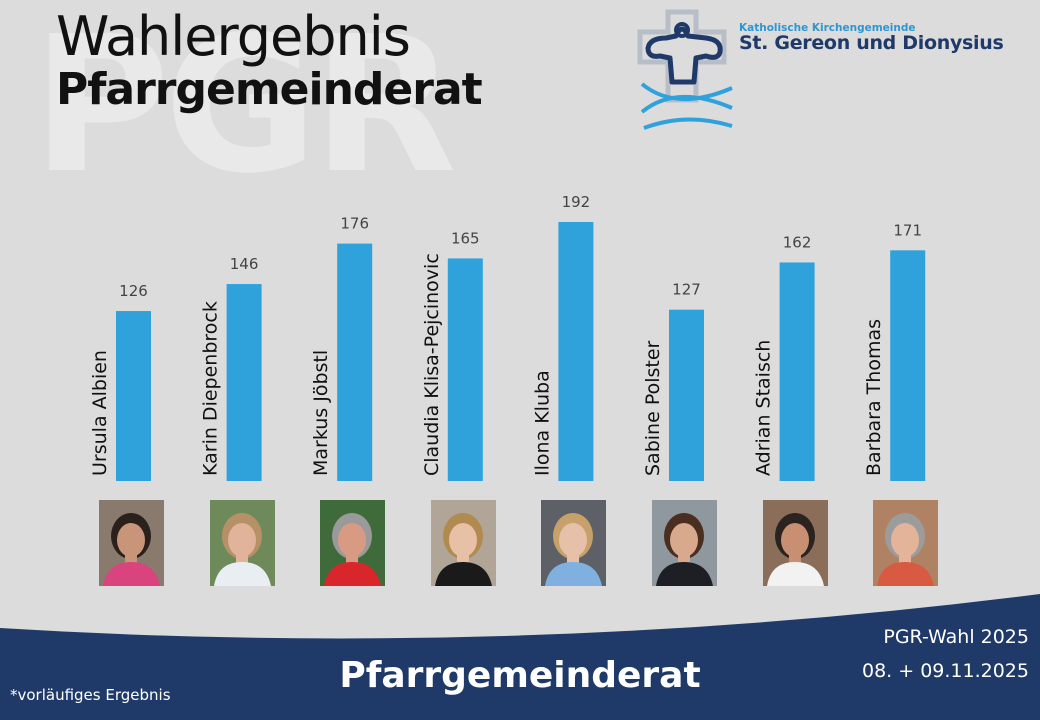 This screenshot has width=1040, height=720. What do you see at coordinates (653, 408) in the screenshot?
I see `candidate-label-5: Sabine Polster` at bounding box center [653, 408].